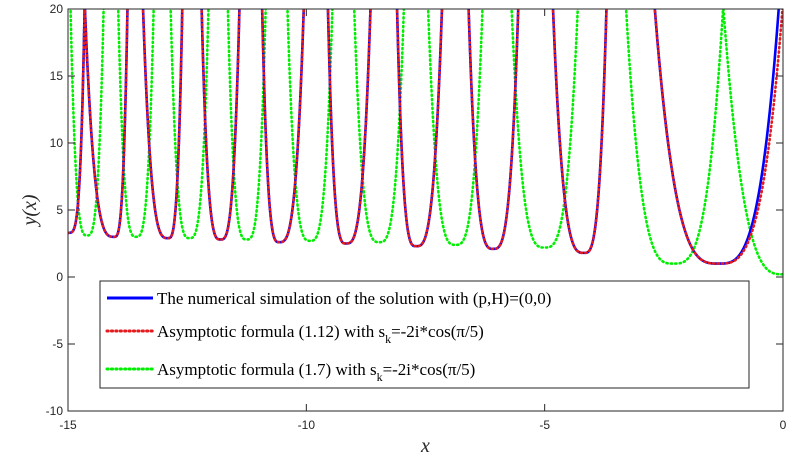  What do you see at coordinates (380, 377) in the screenshot?
I see `legend-entry-asymptotic-17-sub: k` at bounding box center [380, 377].